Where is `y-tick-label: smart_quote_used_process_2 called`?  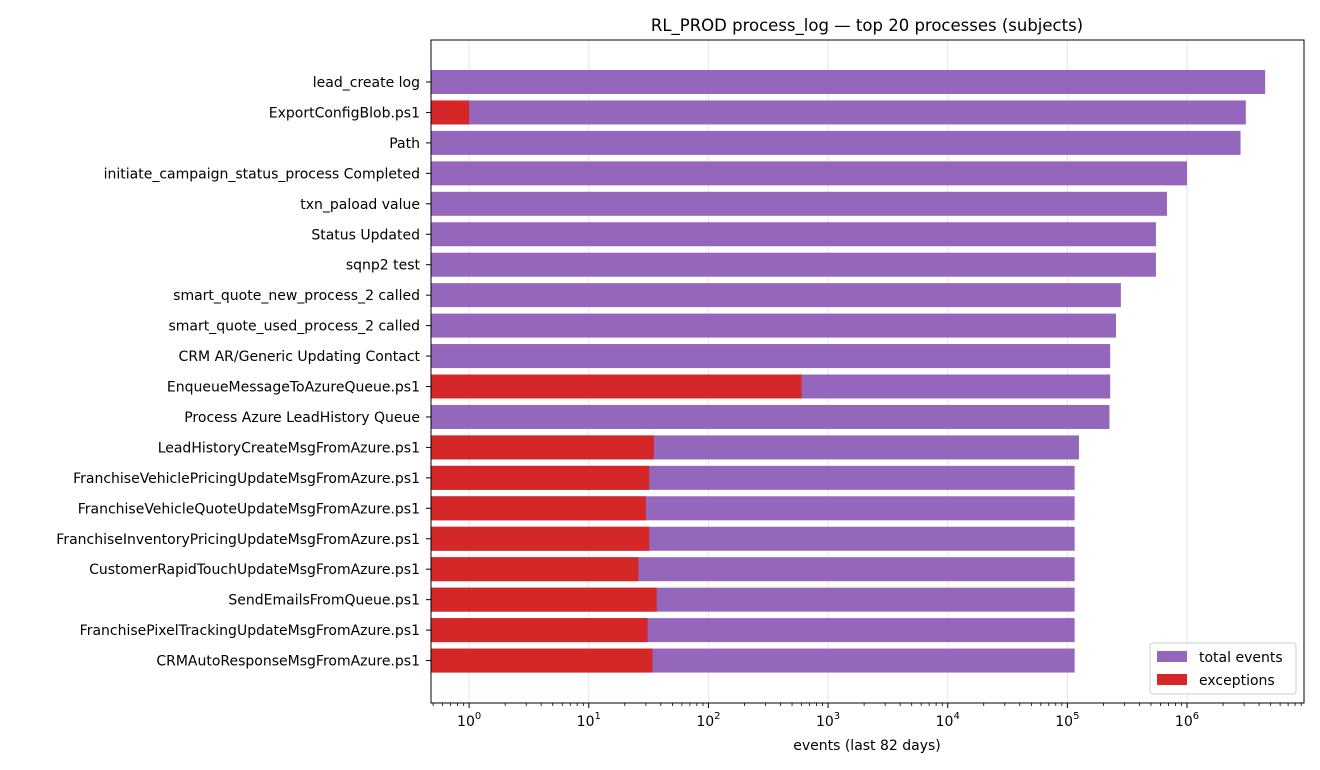
y-tick-label: smart_quote_used_process_2 called is located at coordinates (294, 327).